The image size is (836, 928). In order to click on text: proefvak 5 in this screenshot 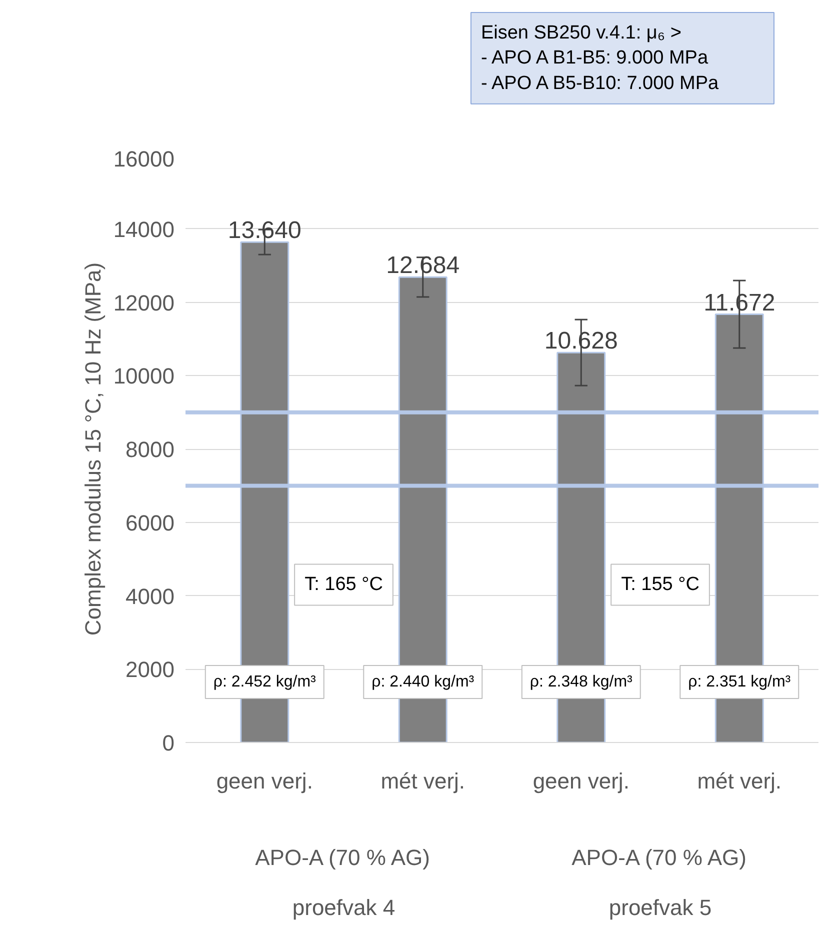, I will do `click(660, 907)`.